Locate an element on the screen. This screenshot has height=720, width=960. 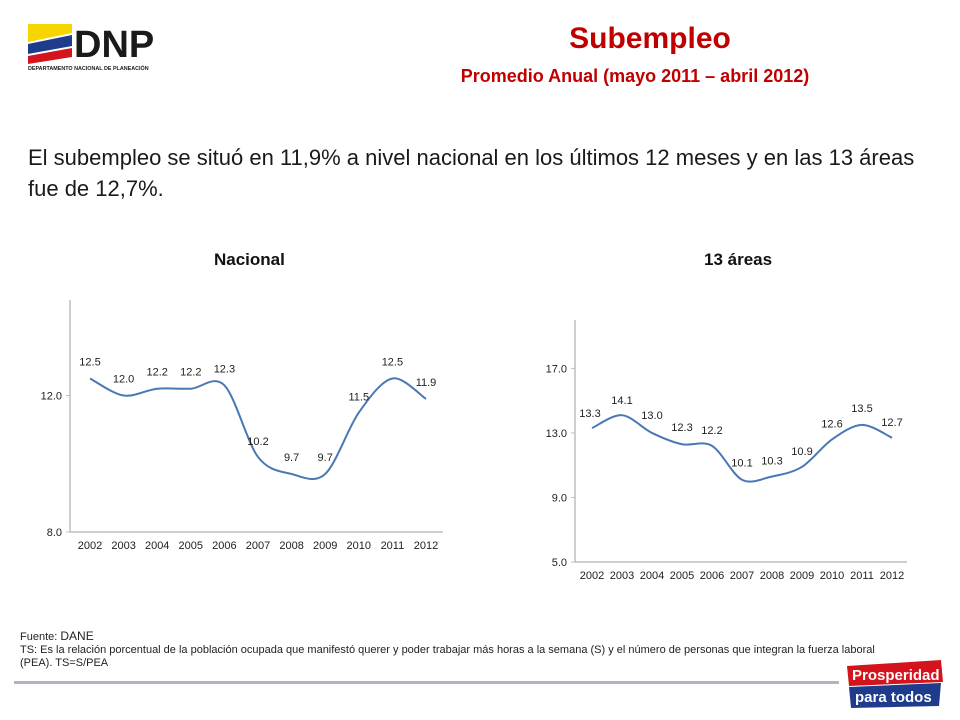
source-value: DANE is located at coordinates (77, 636).